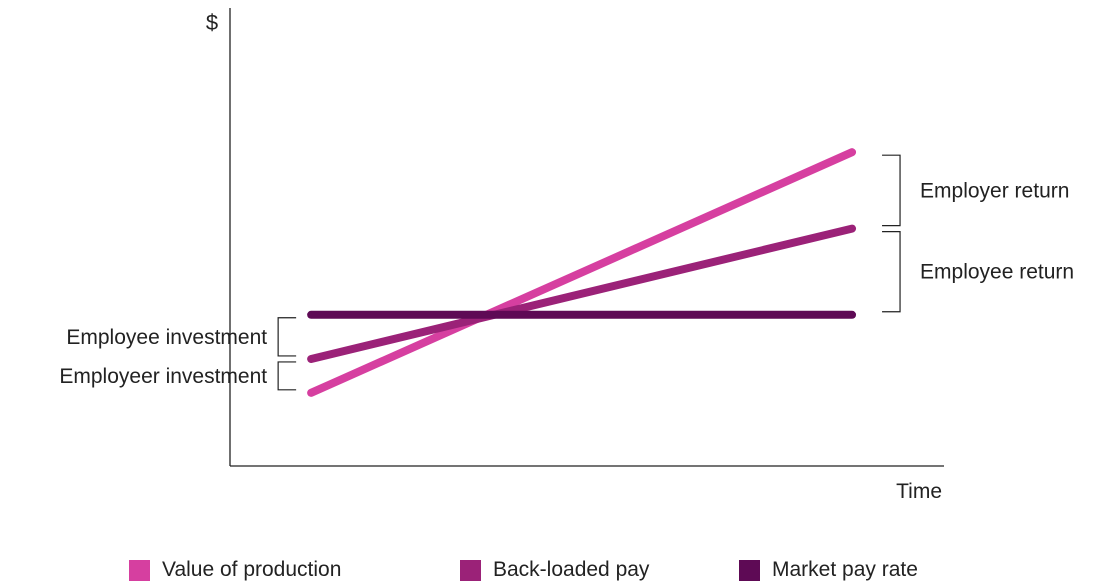 Image resolution: width=1103 pixels, height=588 pixels. Describe the element at coordinates (212, 22) in the screenshot. I see `y-axis-label: $` at that location.